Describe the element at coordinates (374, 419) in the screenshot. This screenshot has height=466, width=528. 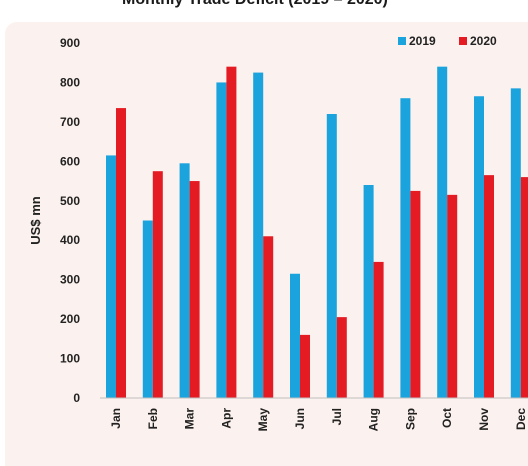
I see `x-tick-label: Aug` at that location.